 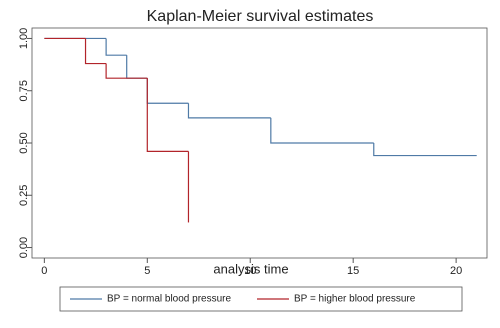 I want to click on x-tick-label: 0, so click(x=44, y=271).